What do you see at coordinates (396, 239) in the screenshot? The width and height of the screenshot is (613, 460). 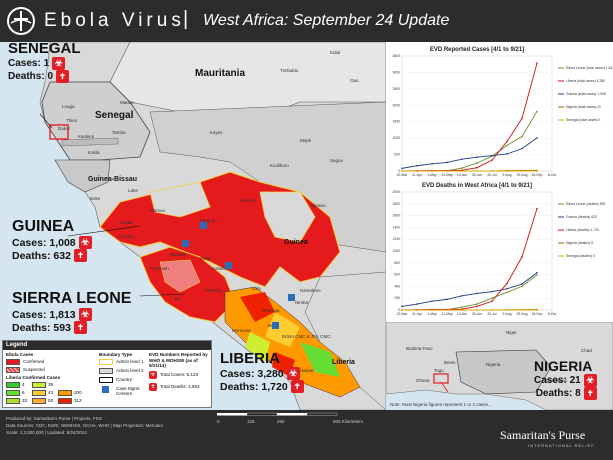 I see `y-tick-label: 1200` at bounding box center [396, 239].